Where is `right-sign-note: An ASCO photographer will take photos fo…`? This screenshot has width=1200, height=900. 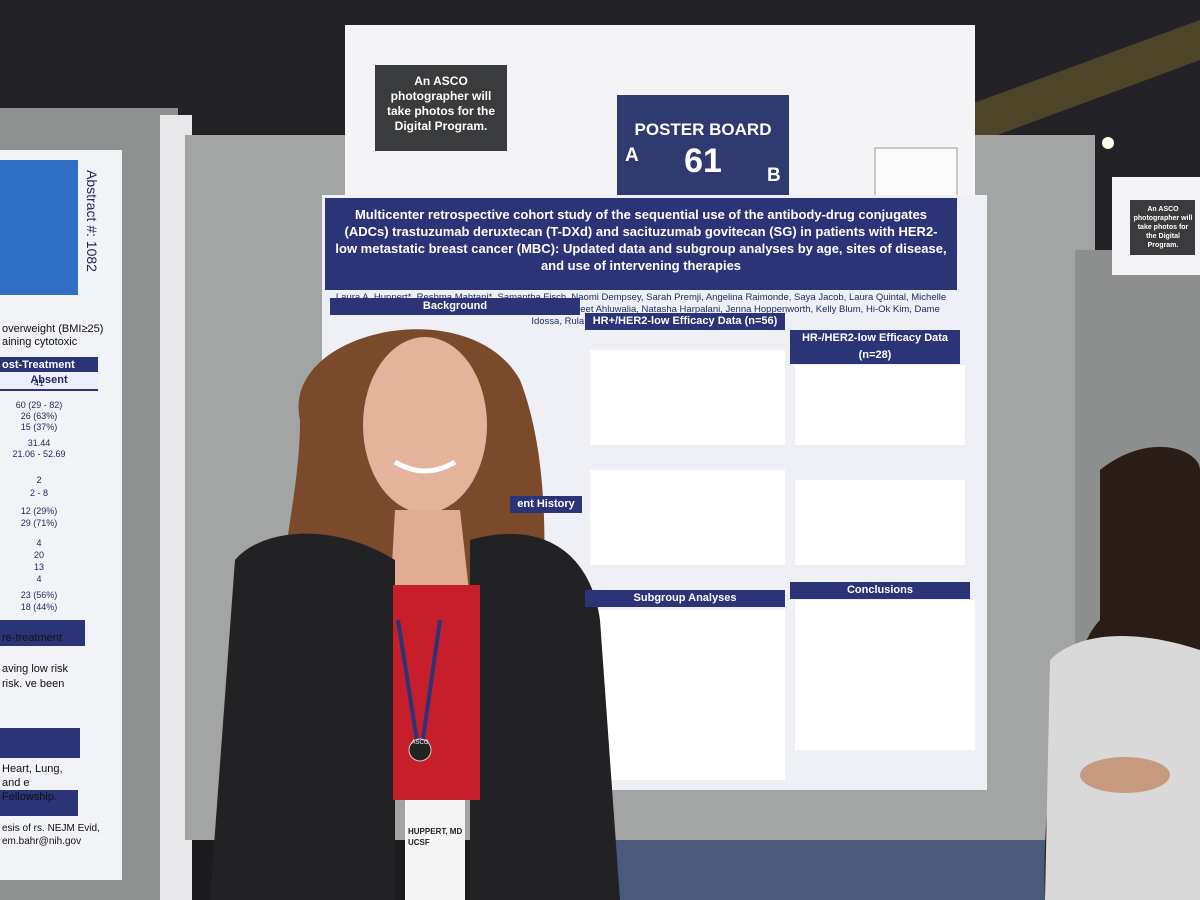
right-sign-note: An ASCO photographer will take photos fo… is located at coordinates (1163, 227).